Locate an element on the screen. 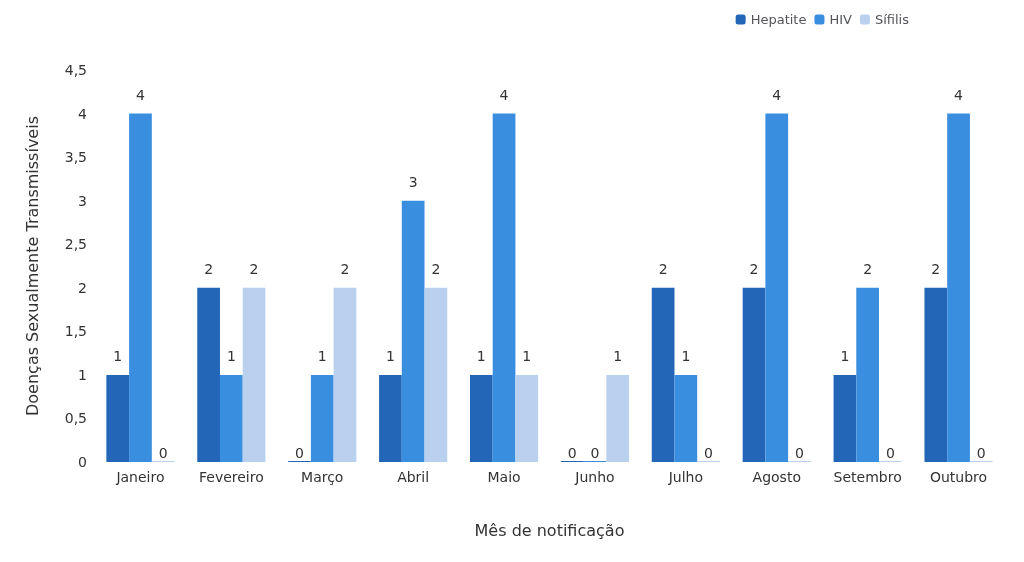  x-tick-label: Setembro is located at coordinates (867, 477).